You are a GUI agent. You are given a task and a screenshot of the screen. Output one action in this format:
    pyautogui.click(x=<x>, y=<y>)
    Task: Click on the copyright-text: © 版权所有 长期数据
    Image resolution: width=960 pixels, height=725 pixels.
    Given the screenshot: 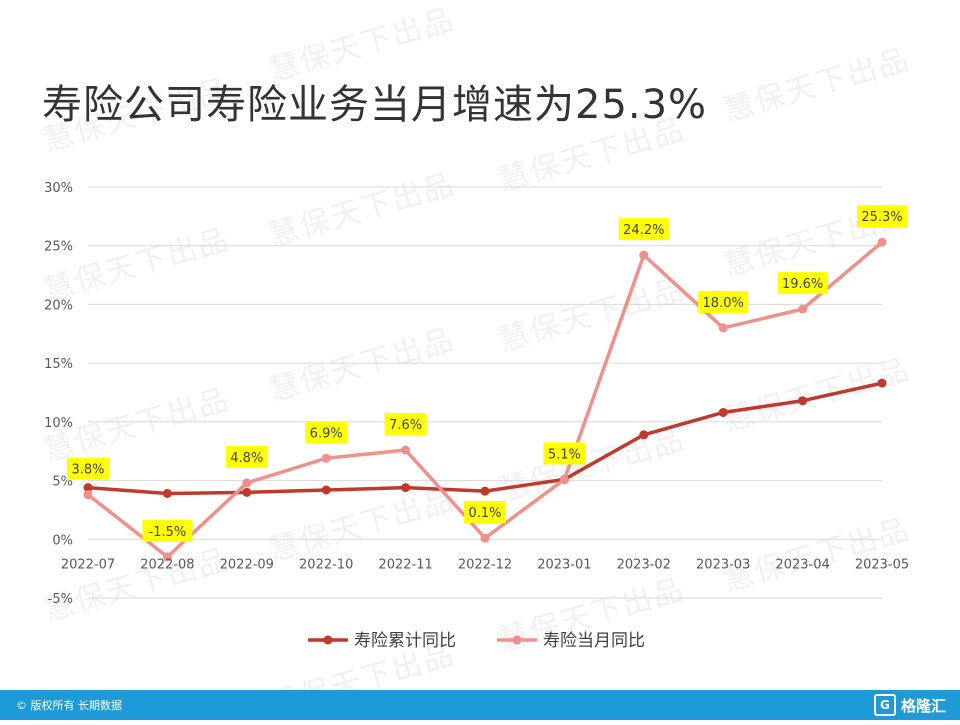 What is the action you would take?
    pyautogui.click(x=69, y=705)
    